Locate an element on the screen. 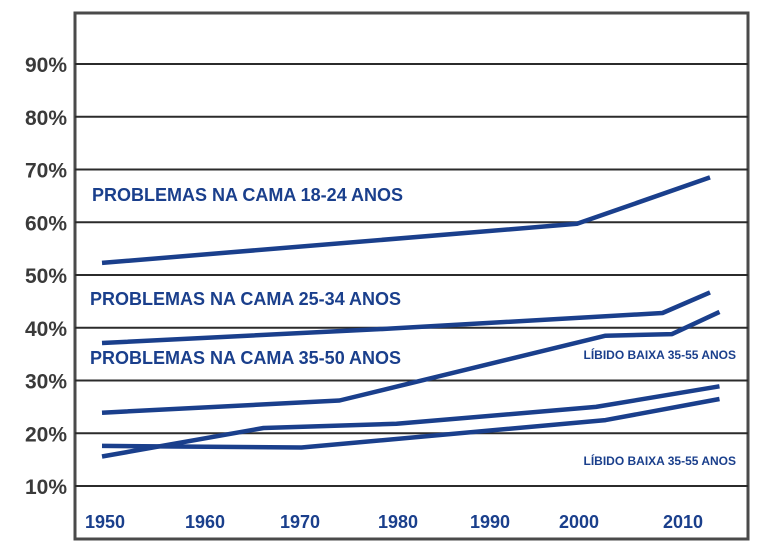  y-tick-label-70: 70% is located at coordinates (46, 171).